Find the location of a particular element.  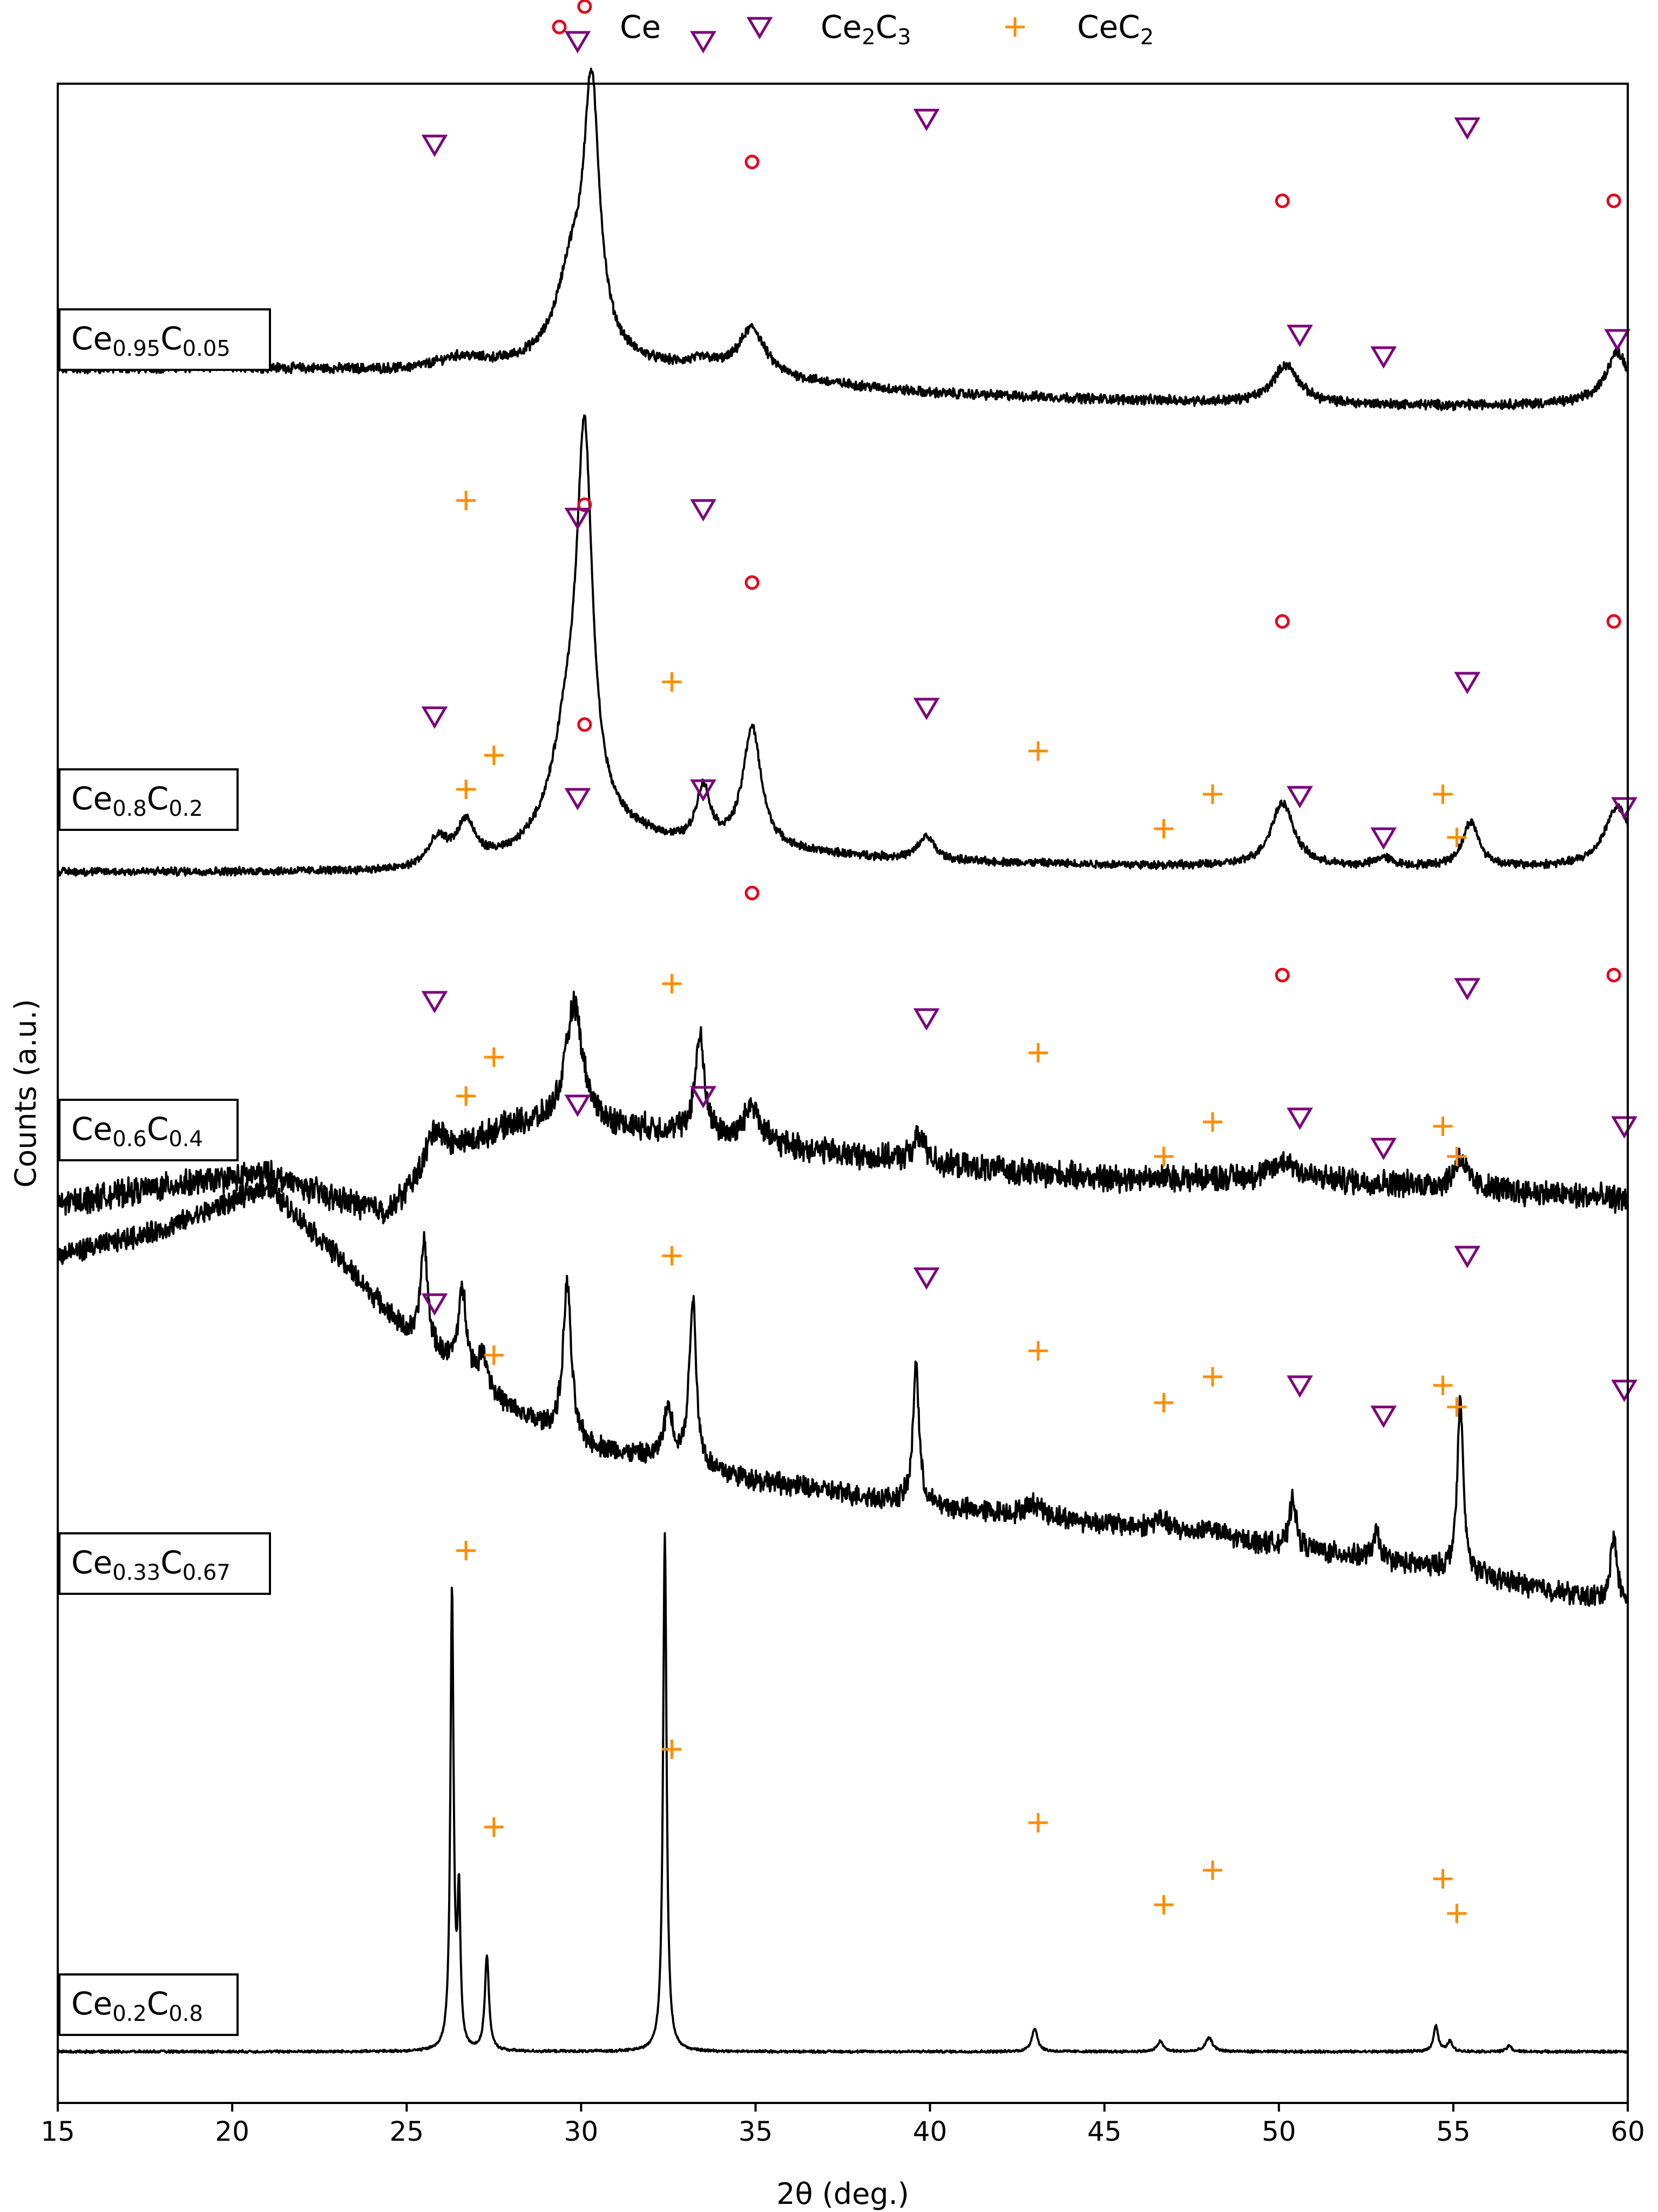

marker-cec2-4-6-icon is located at coordinates (1443, 1879).